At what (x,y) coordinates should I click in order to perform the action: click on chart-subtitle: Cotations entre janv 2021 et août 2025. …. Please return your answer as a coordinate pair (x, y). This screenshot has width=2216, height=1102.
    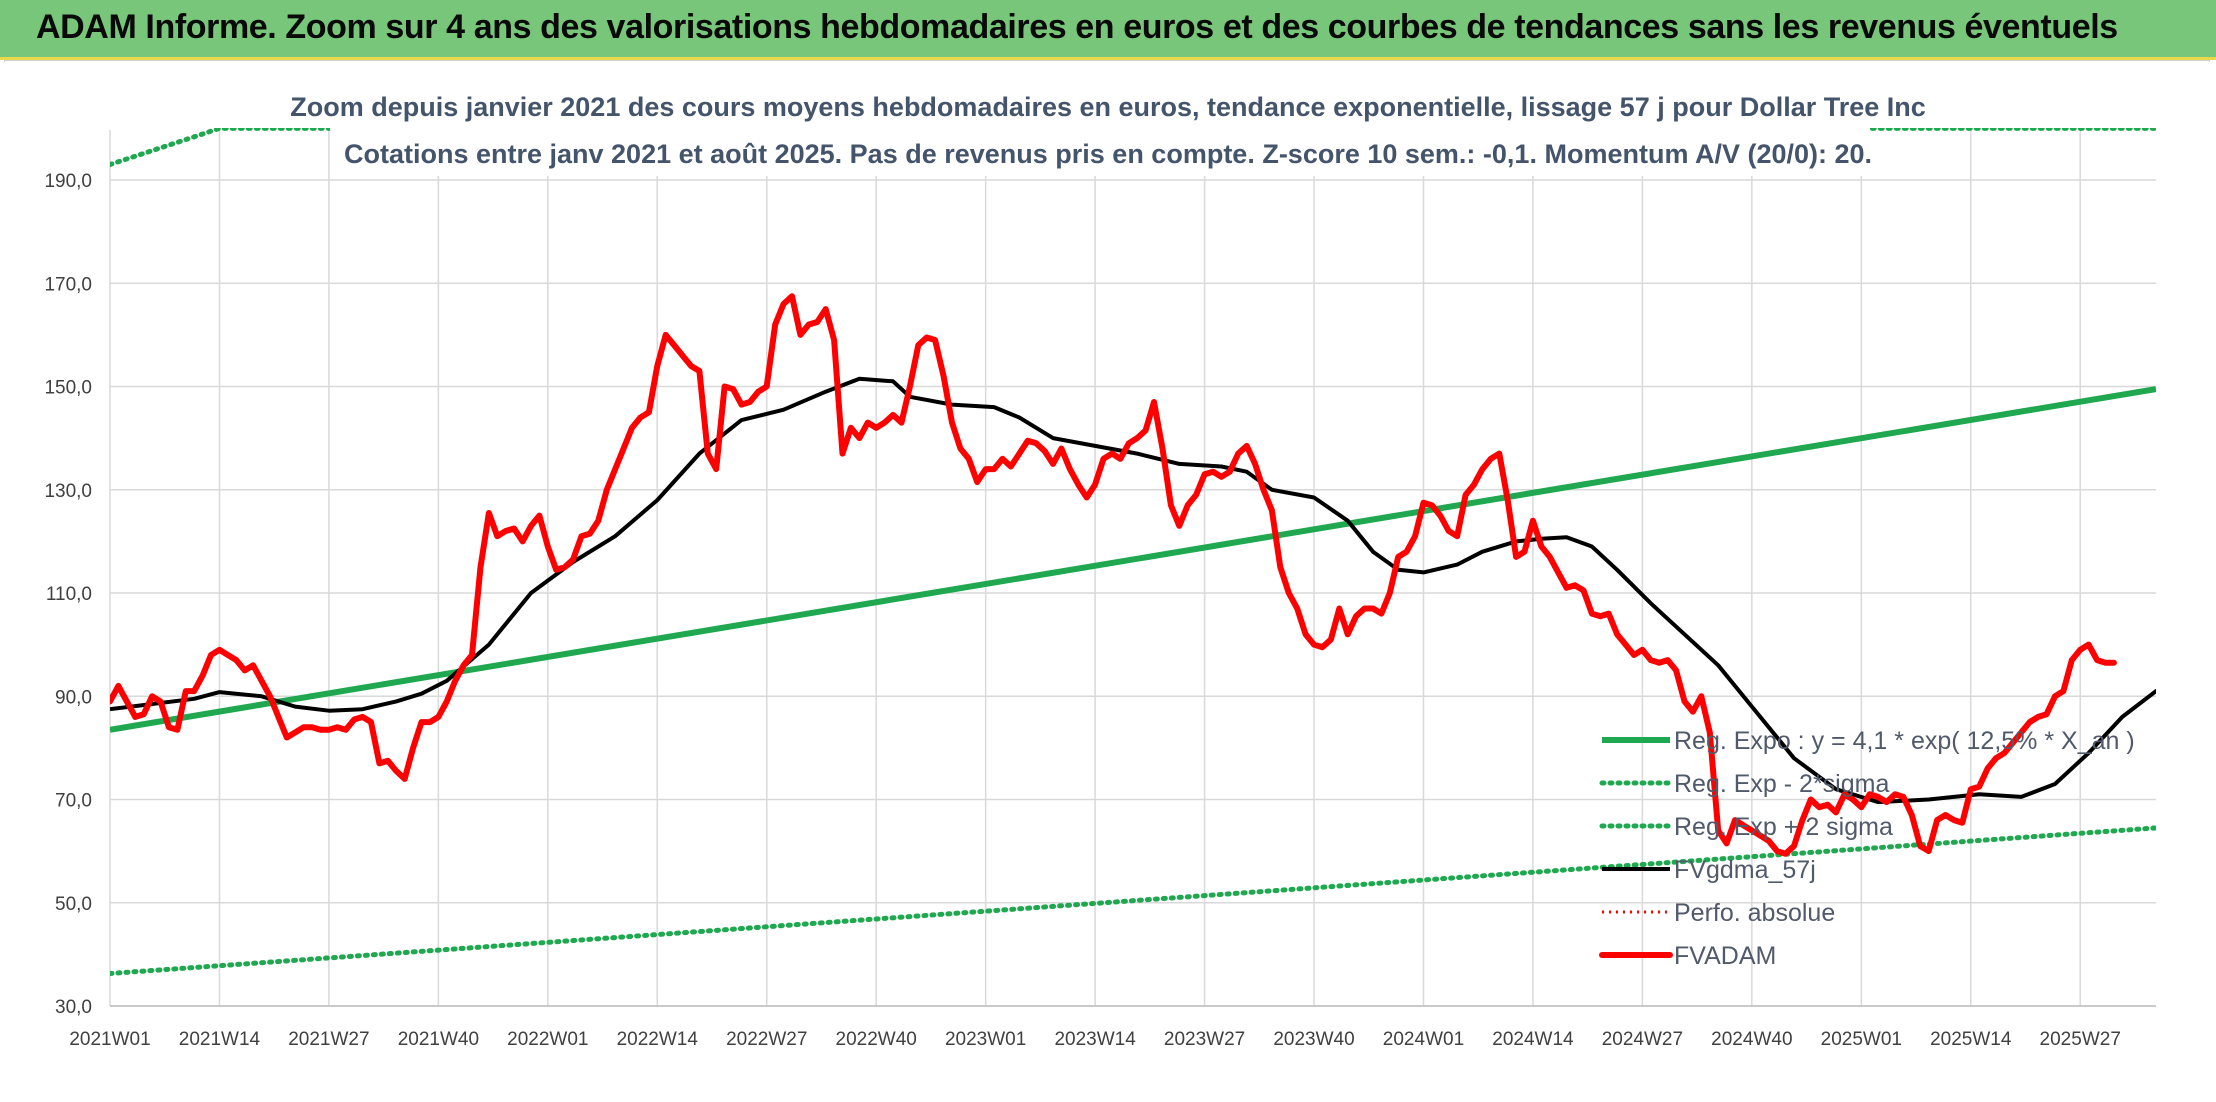
    Looking at the image, I should click on (1108, 154).